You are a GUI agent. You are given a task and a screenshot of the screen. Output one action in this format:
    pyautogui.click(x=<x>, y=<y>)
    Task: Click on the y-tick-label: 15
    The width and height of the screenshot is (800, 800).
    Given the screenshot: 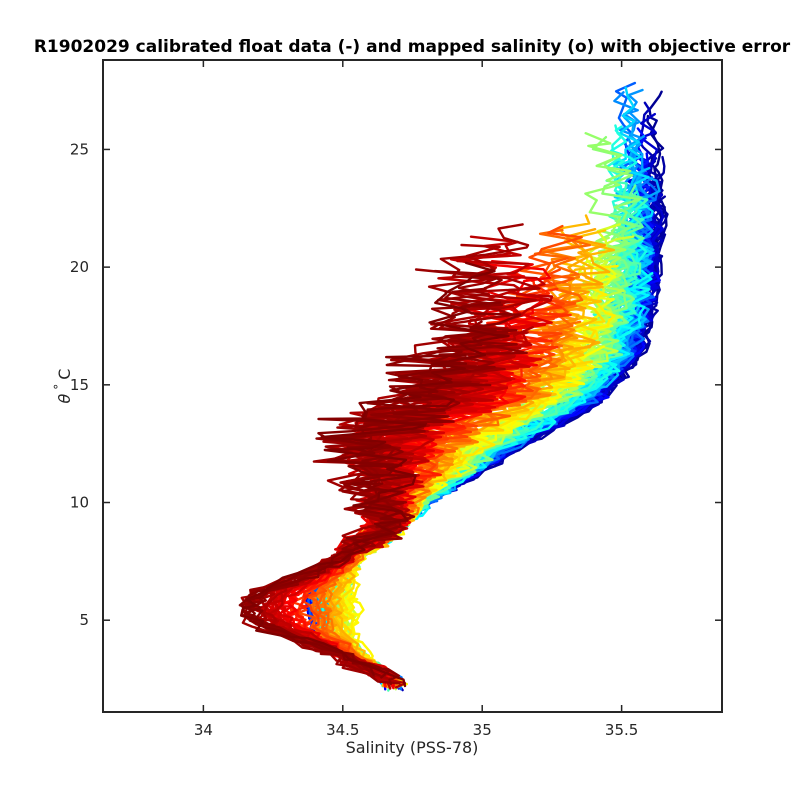 What is the action you would take?
    pyautogui.click(x=79, y=385)
    